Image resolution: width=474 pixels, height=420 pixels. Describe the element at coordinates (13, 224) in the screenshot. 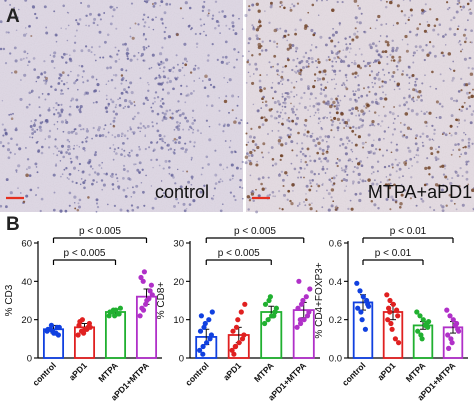

I see `panel-b-letter: B` at that location.